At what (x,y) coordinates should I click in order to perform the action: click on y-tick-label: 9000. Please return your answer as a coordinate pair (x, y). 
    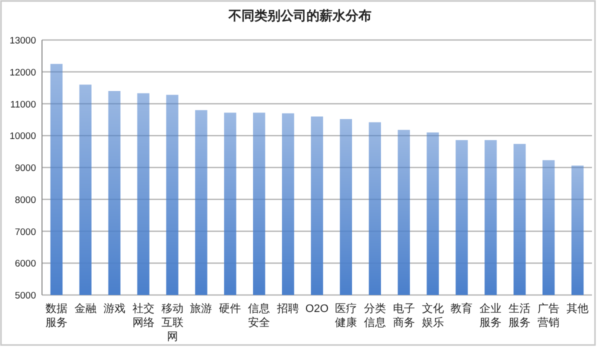
    Looking at the image, I should click on (25, 168).